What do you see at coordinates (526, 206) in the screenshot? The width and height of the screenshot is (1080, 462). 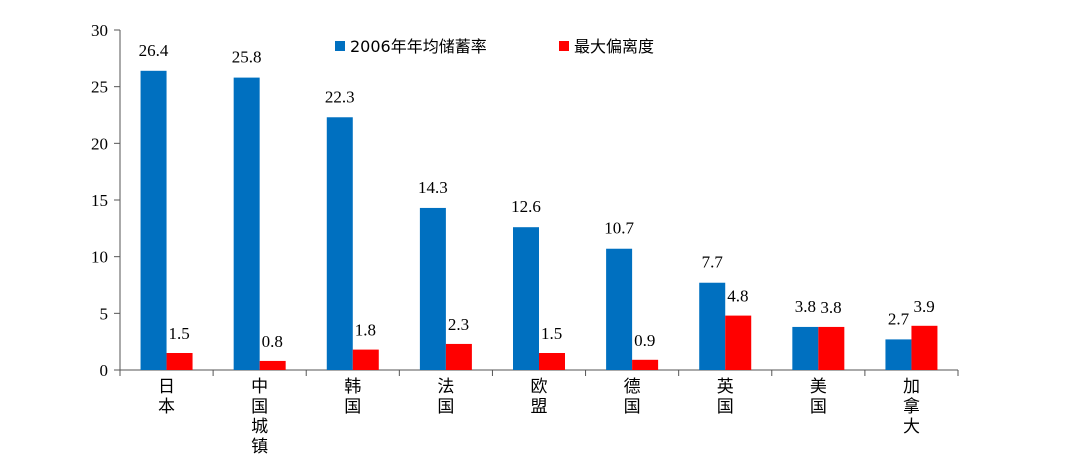 I see `data-label: 12.6` at bounding box center [526, 206].